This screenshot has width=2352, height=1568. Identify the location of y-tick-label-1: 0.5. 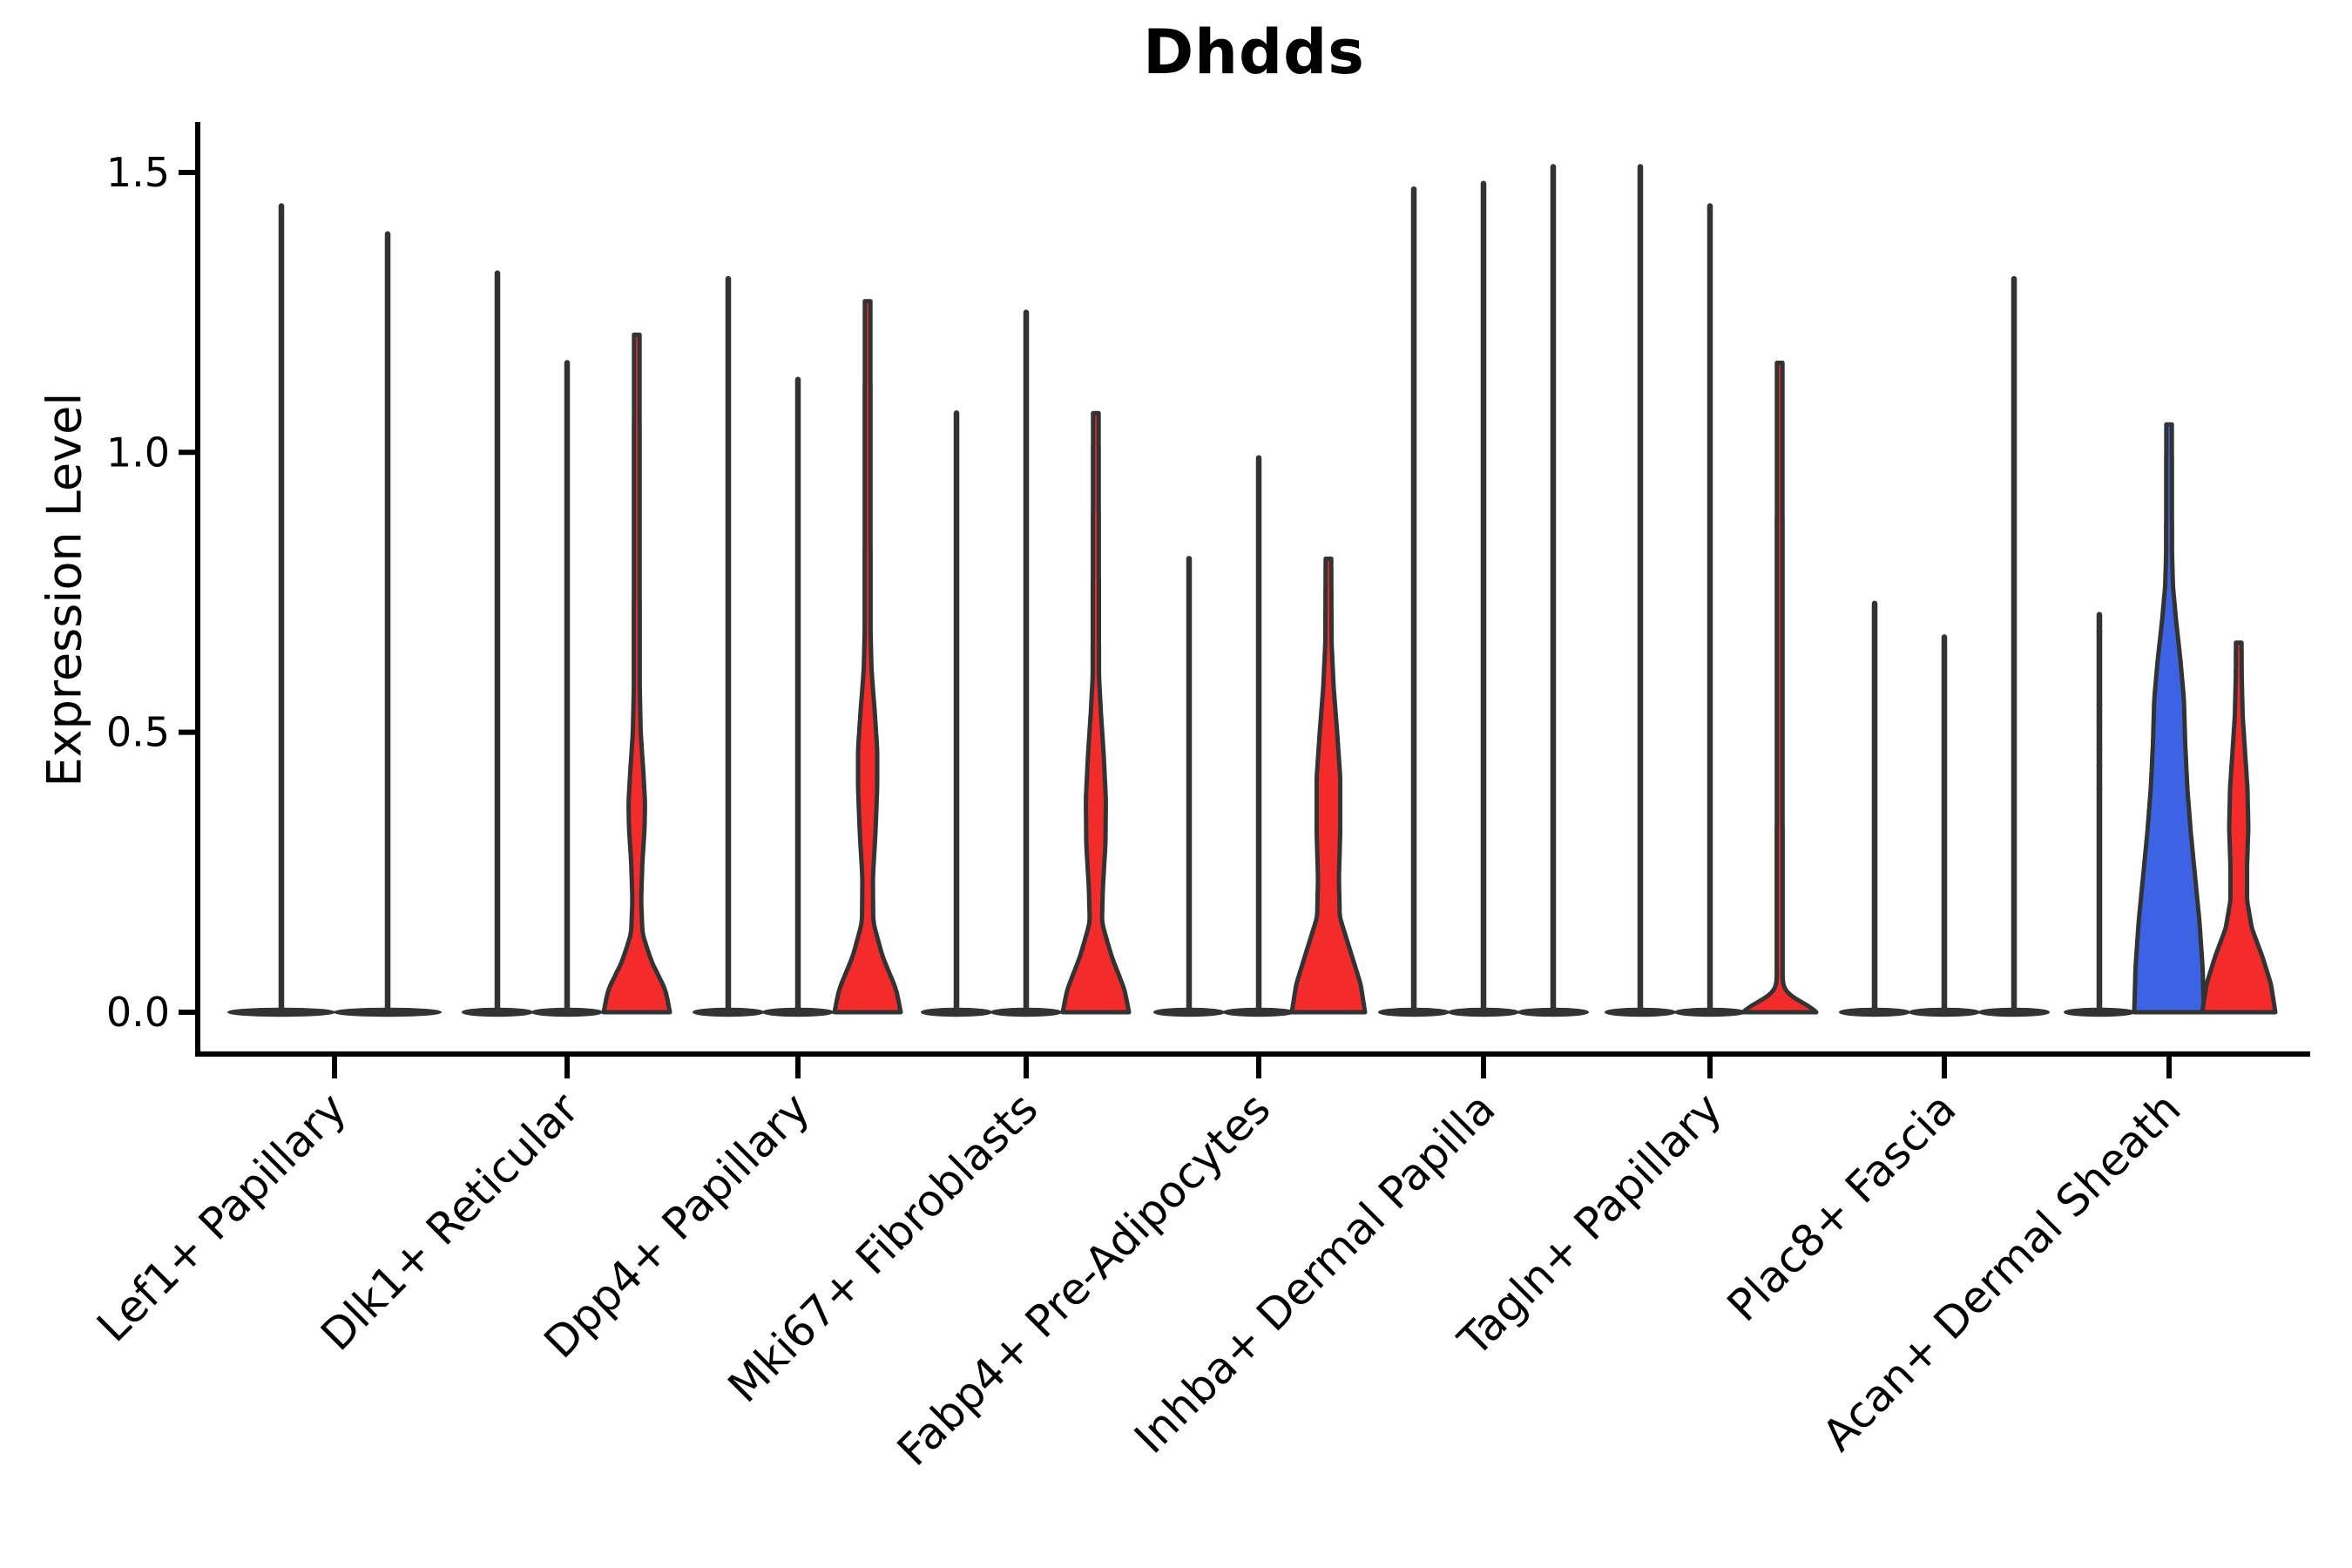
(138, 732).